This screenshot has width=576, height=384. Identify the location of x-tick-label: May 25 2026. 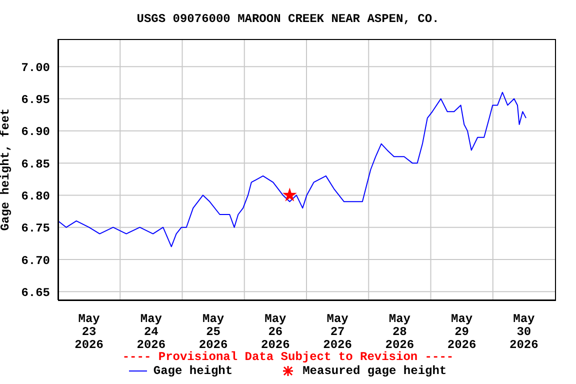
(213, 332).